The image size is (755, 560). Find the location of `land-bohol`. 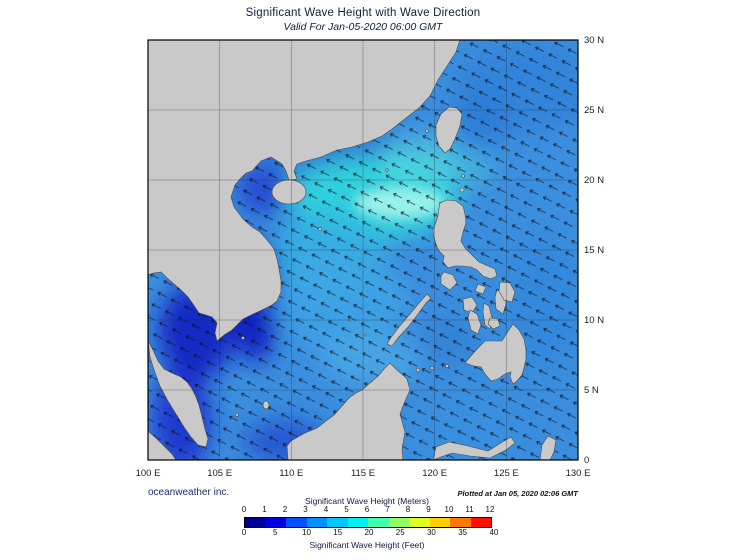

land-bohol is located at coordinates (494, 323).